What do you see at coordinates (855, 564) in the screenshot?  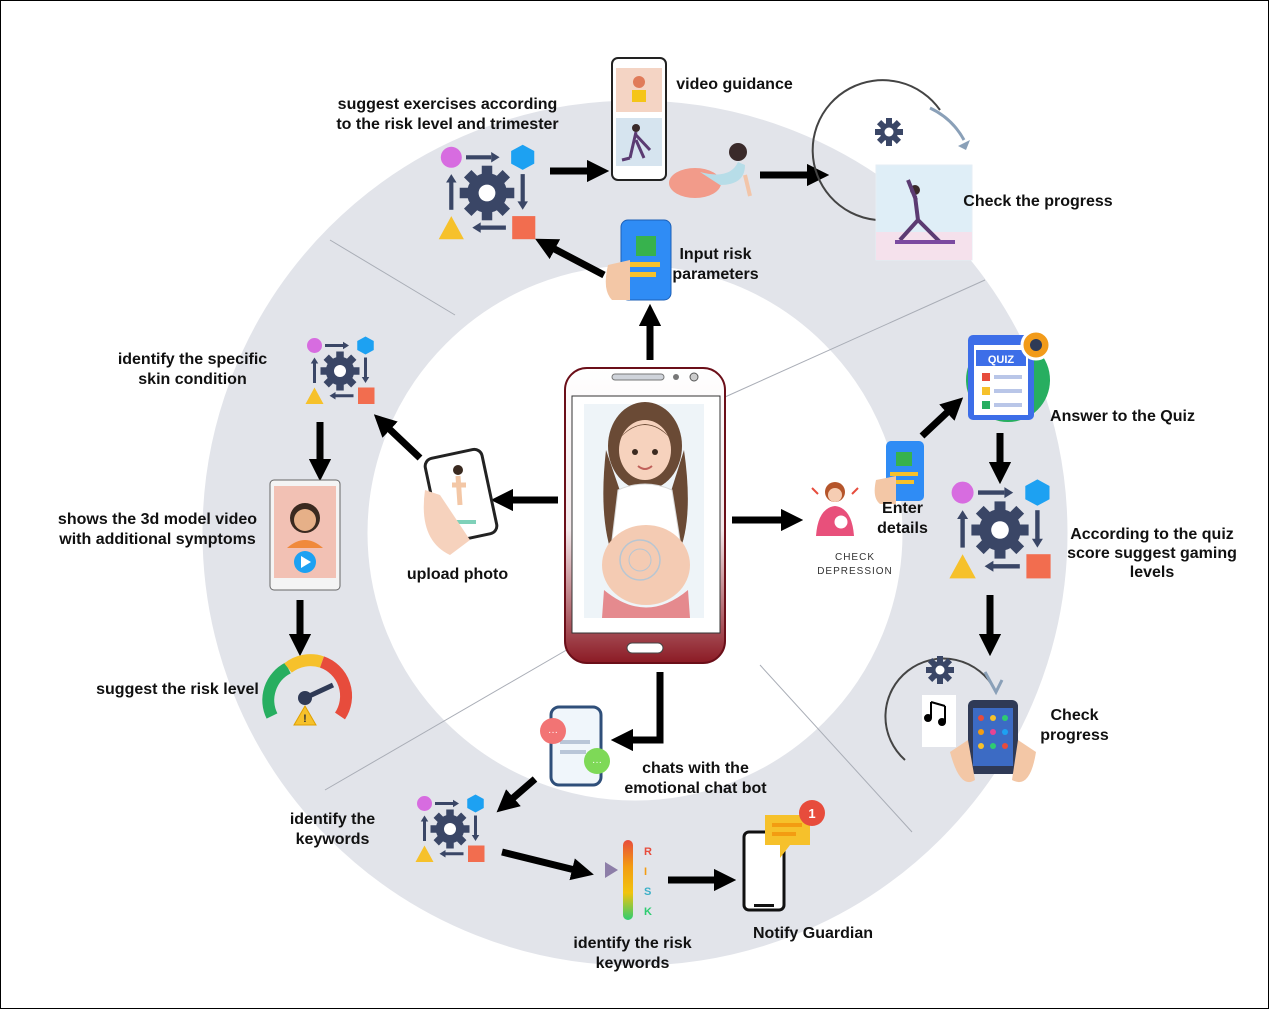 I see `label-check-depression: CHECK DEPRESSION` at bounding box center [855, 564].